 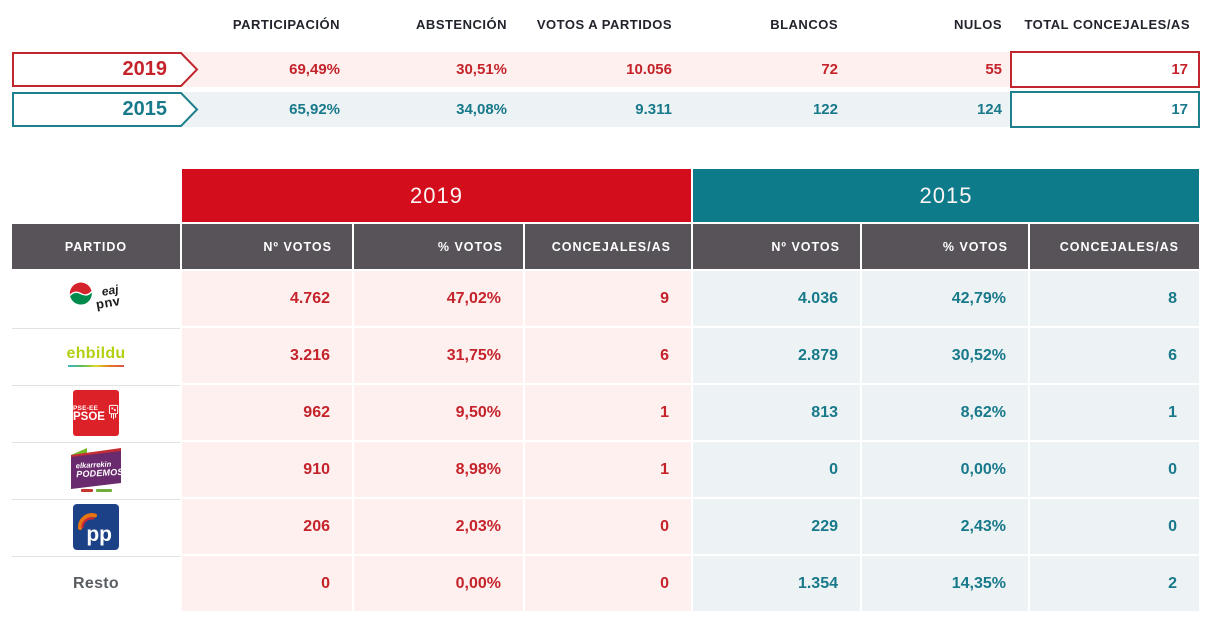 What do you see at coordinates (1114, 583) in the screenshot?
I see `resto-concejales-2015: 2` at bounding box center [1114, 583].